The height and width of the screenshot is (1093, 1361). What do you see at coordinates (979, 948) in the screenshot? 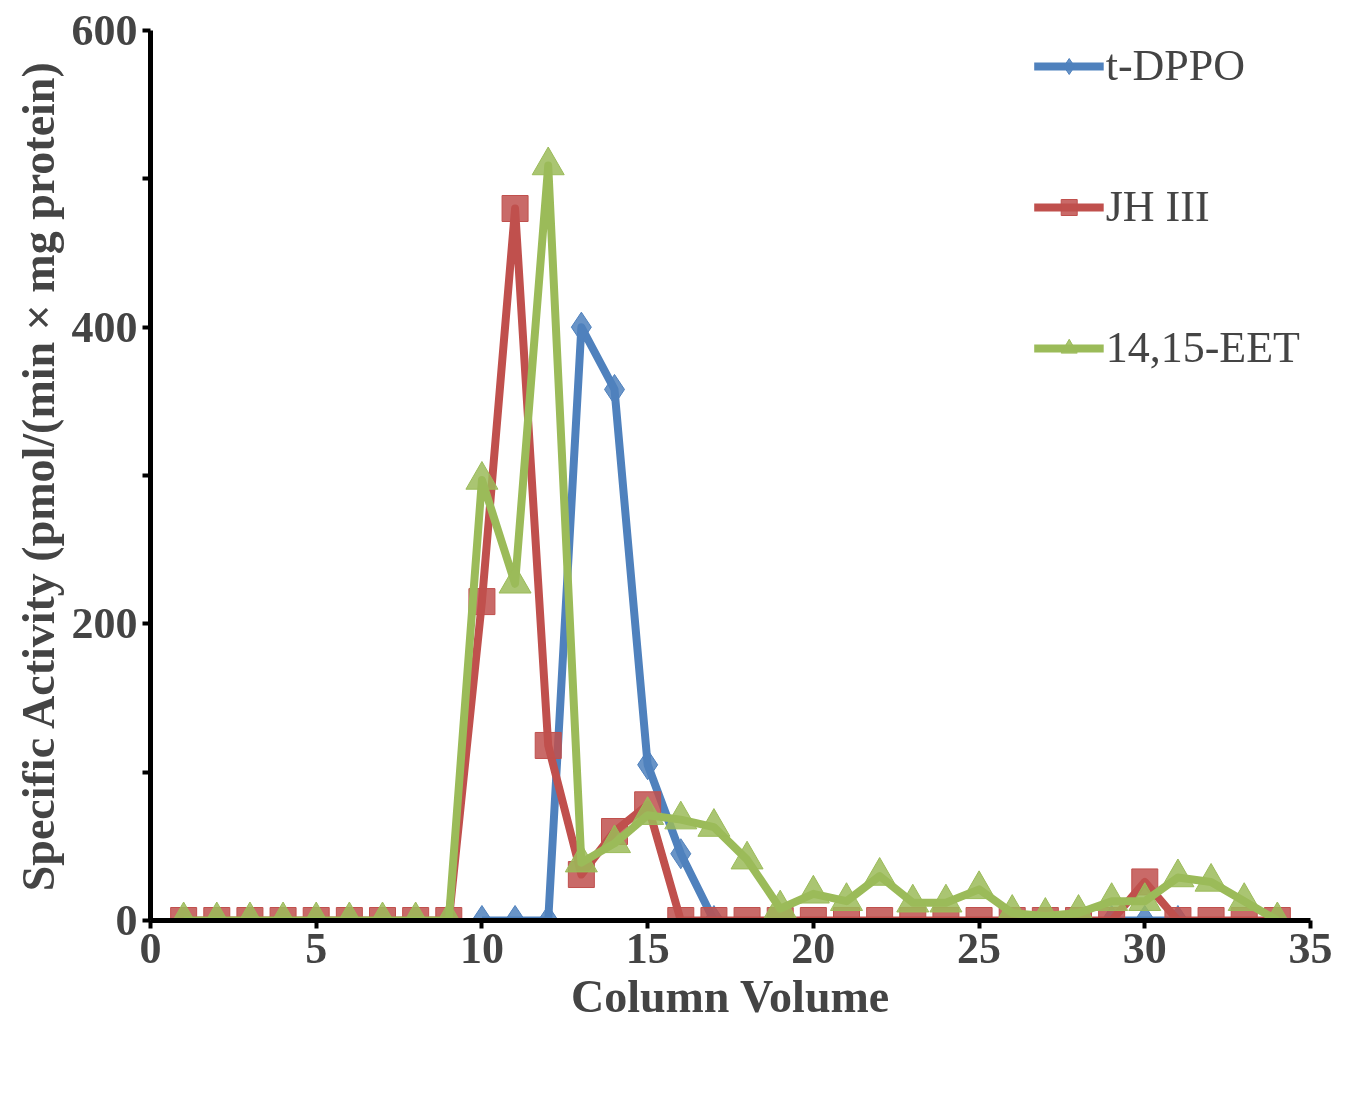
I see `x-tick-label: 25` at bounding box center [979, 948].